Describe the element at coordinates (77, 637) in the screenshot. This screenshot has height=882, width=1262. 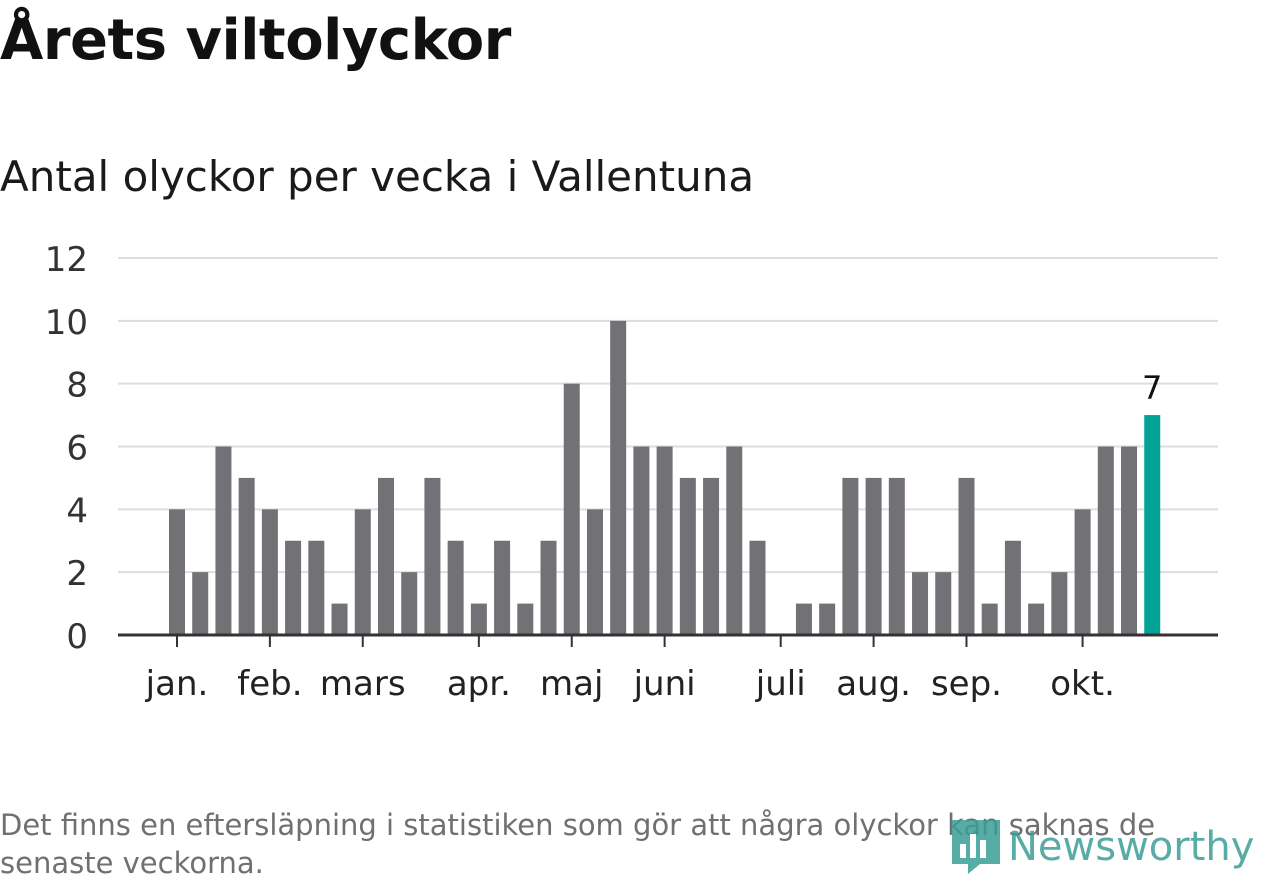
I see `y-tick-label: 0` at that location.